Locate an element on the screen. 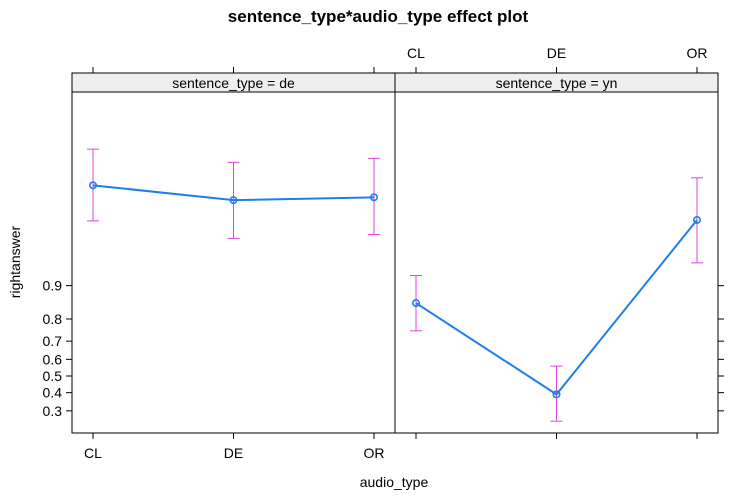 This screenshot has width=755, height=503. y-tick-label: 0.3 is located at coordinates (53, 411).